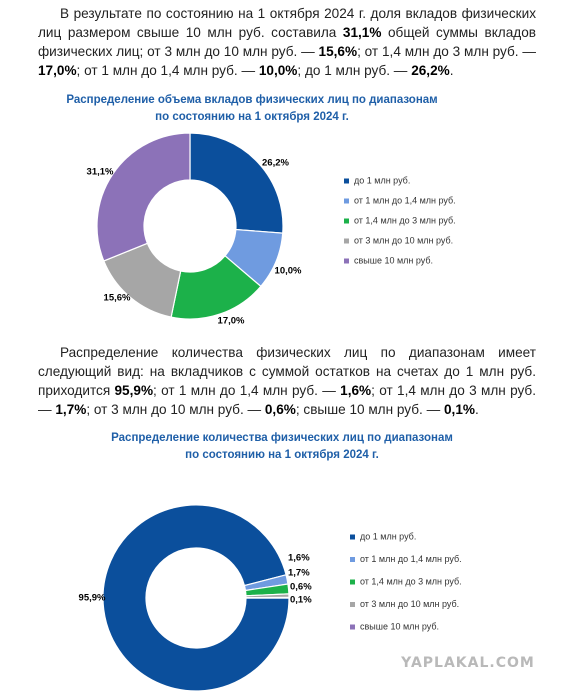 The image size is (562, 693). I want to click on text: ; до 1 млн руб. —, so click(354, 70).